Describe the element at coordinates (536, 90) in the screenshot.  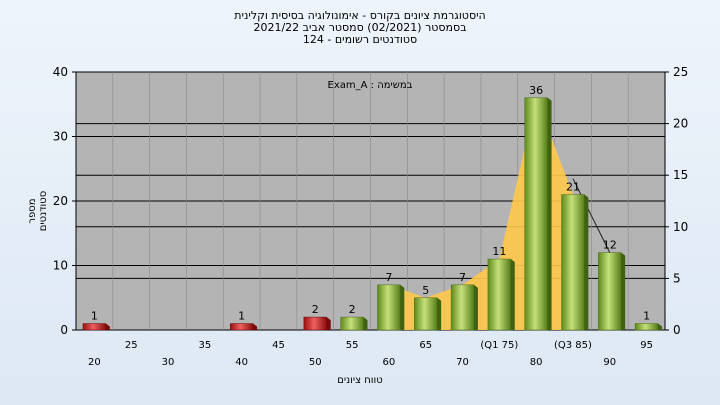
I see `bar-value-label: 36` at that location.